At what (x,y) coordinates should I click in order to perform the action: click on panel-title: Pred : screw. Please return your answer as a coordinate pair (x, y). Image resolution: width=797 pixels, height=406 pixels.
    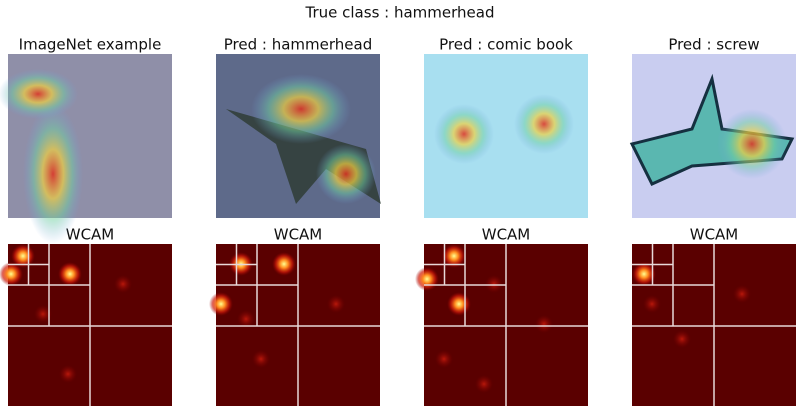
    Looking at the image, I should click on (713, 45).